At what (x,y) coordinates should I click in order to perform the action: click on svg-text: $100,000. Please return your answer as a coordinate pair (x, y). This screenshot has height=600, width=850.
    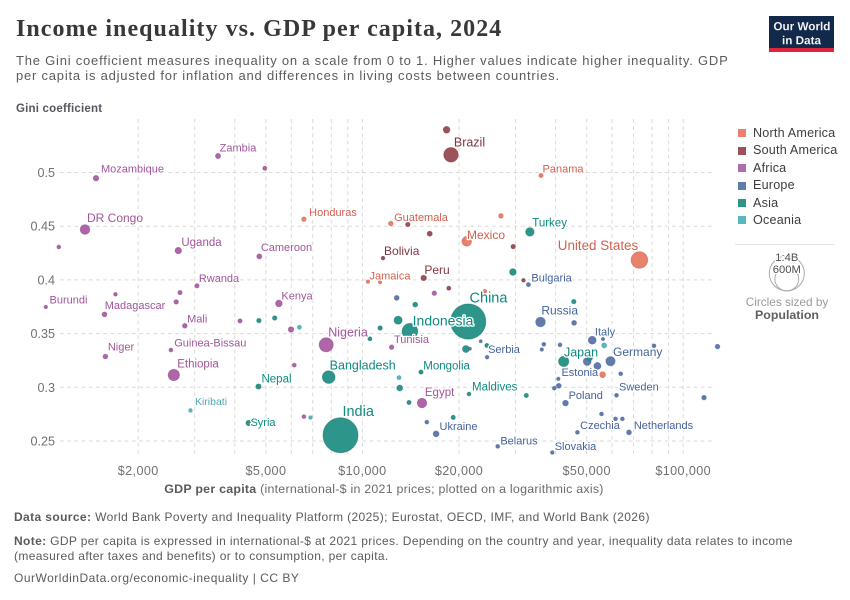
    Looking at the image, I should click on (683, 471).